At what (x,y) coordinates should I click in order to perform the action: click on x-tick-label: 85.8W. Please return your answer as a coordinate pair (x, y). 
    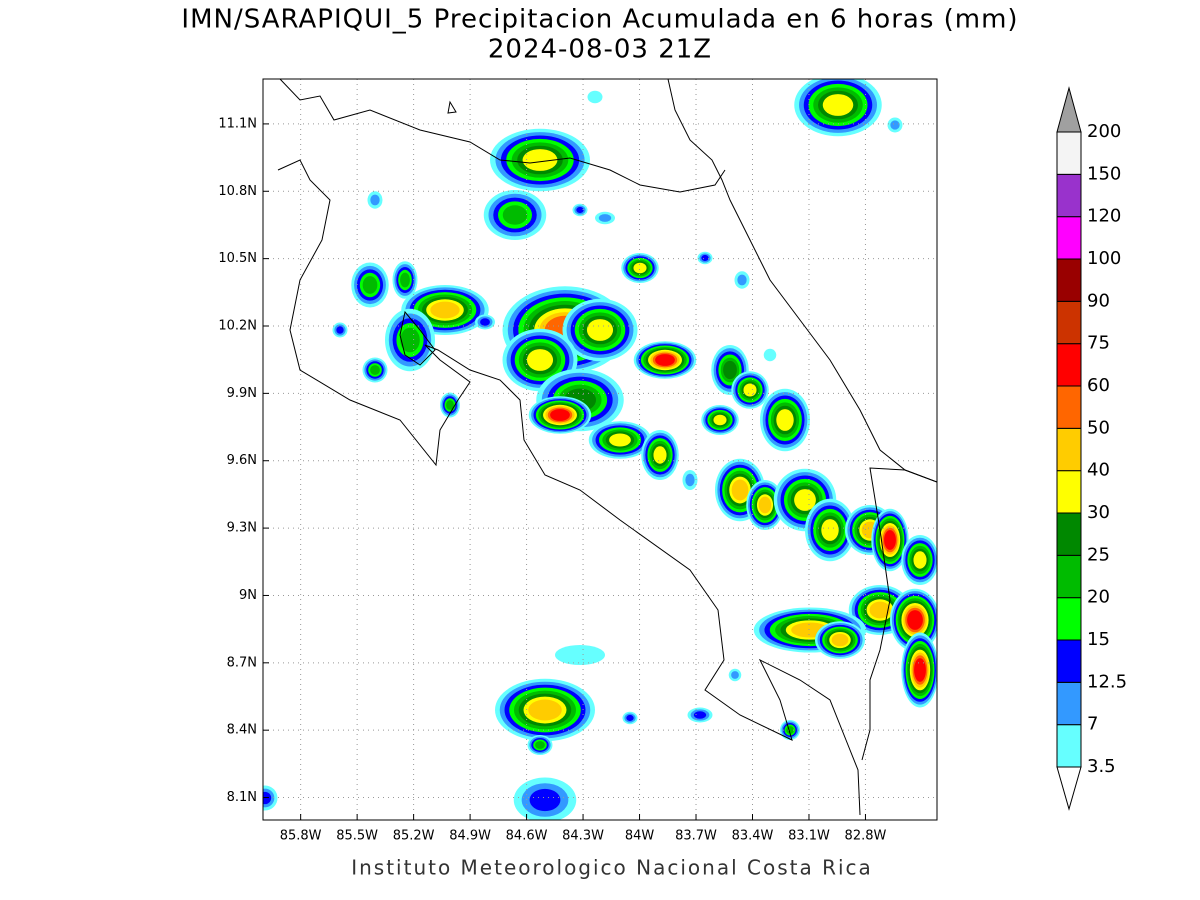
    Looking at the image, I should click on (301, 836).